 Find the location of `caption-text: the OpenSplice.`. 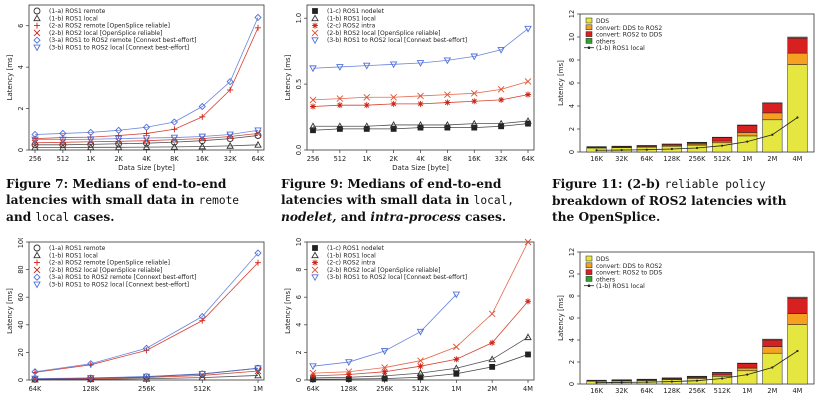

caption-text: the OpenSplice. is located at coordinates (606, 217).